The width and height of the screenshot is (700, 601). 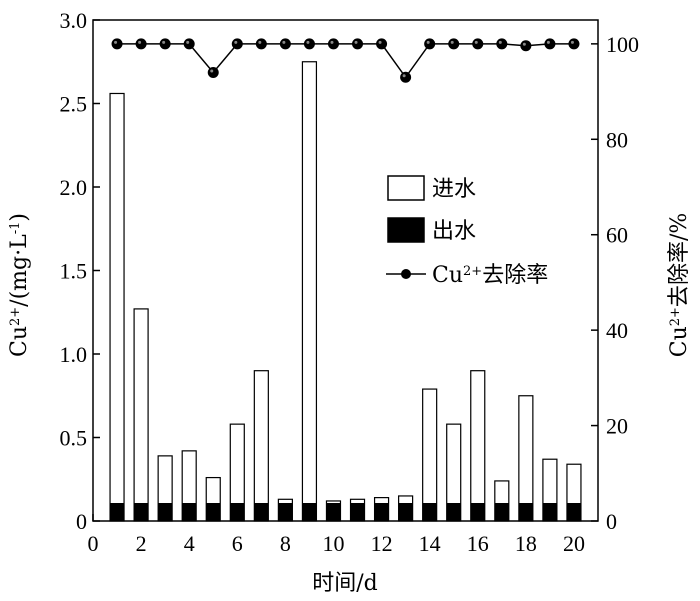 What do you see at coordinates (74, 438) in the screenshot?
I see `left-y-tick-label: 0.5` at bounding box center [74, 438].